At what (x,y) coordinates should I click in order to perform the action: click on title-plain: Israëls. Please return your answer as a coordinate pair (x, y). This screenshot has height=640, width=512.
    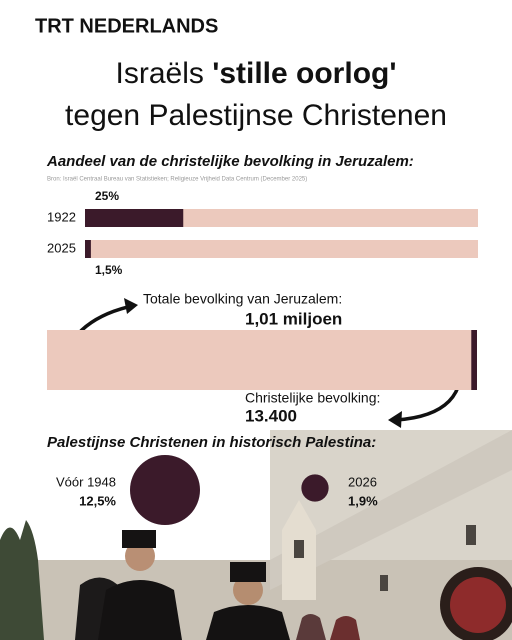
    Looking at the image, I should click on (160, 73).